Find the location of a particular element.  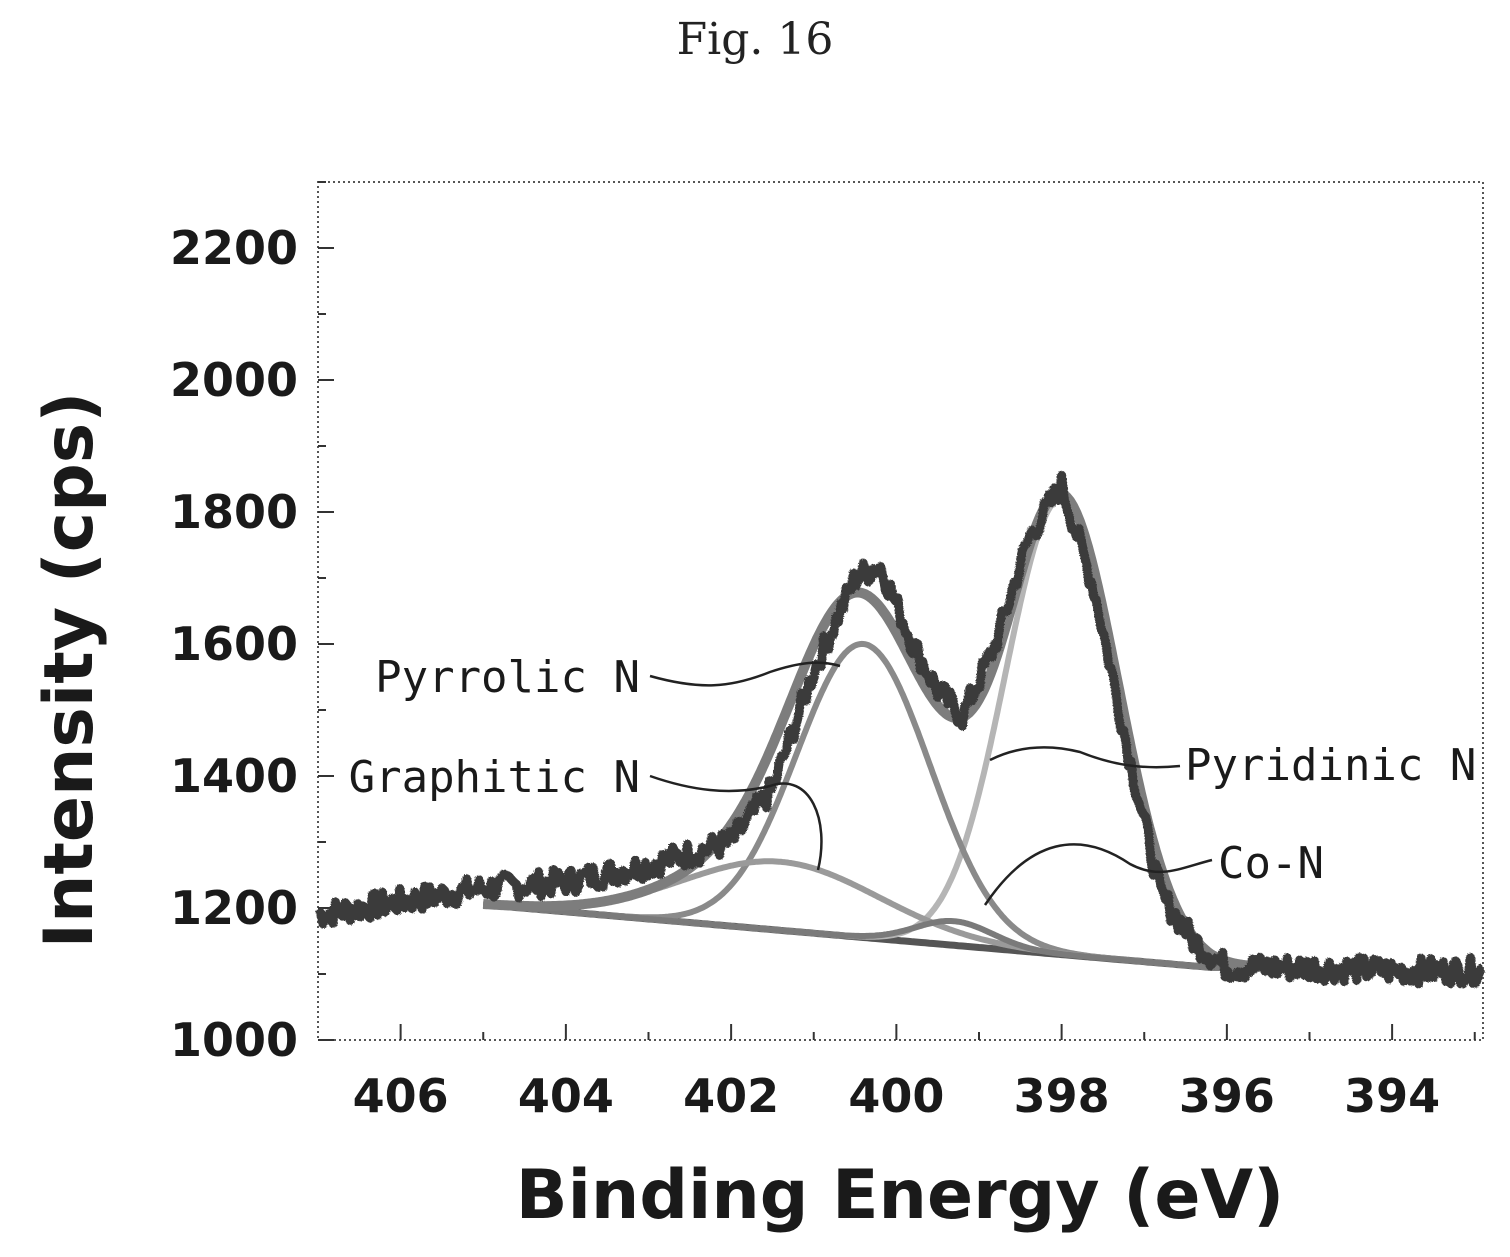

annotation-label: Pyrrolic N is located at coordinates (507, 677).